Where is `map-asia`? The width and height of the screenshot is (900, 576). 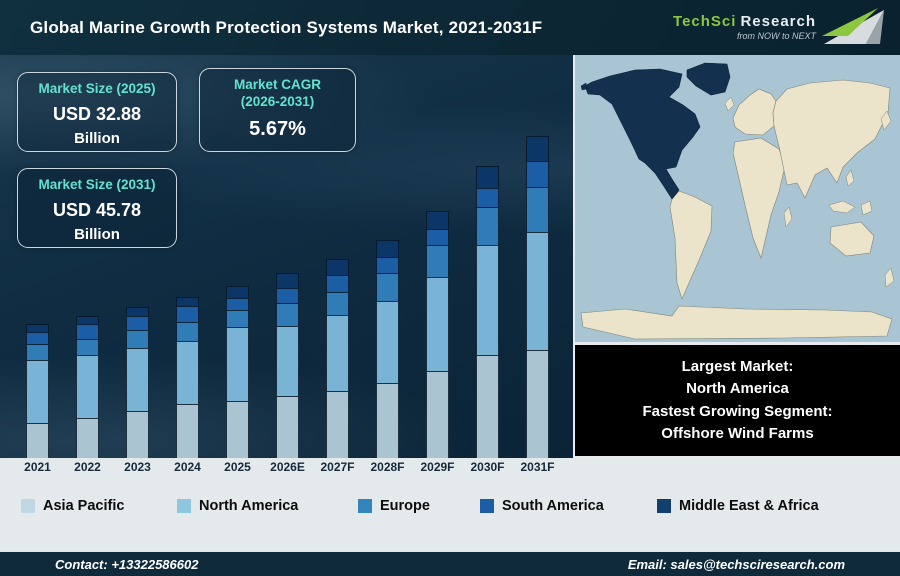
map-asia is located at coordinates (831, 139).